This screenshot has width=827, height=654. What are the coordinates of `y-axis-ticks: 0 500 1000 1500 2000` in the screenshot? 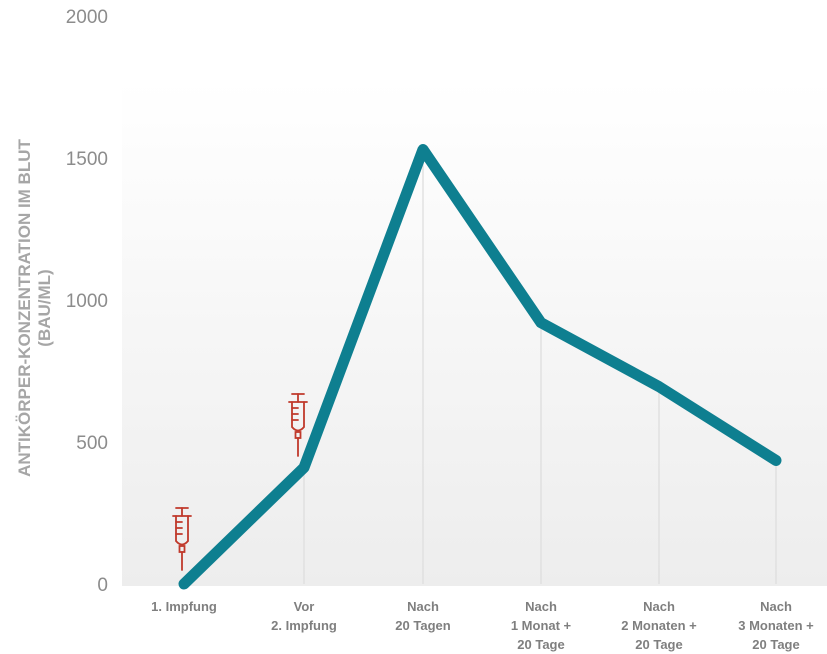 It's located at (87, 301).